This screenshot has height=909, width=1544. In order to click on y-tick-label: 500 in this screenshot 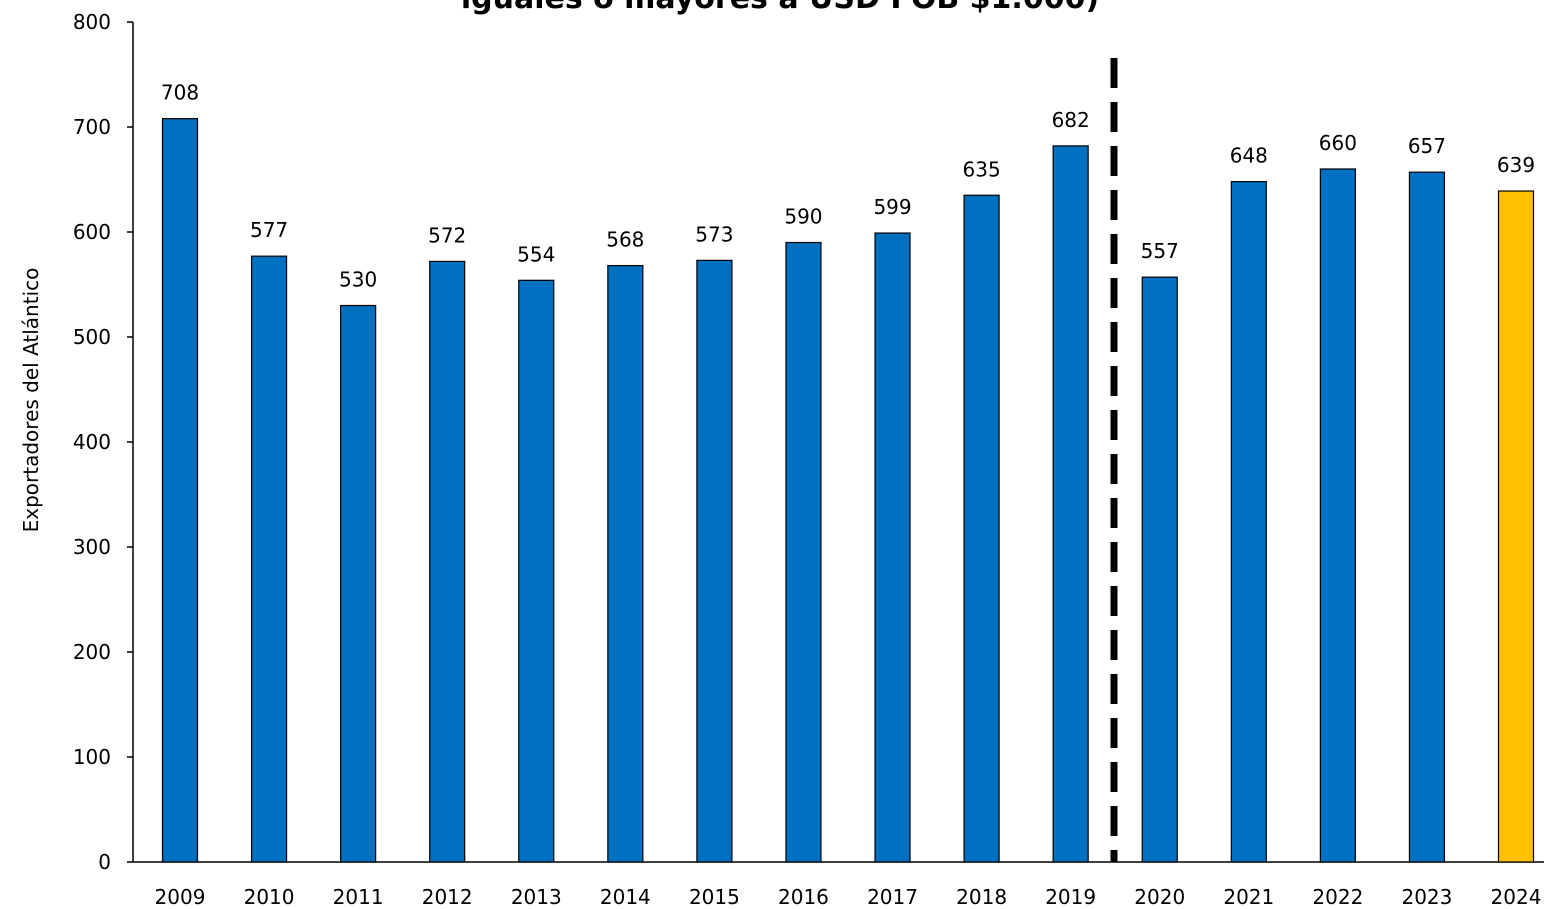, I will do `click(92, 337)`.